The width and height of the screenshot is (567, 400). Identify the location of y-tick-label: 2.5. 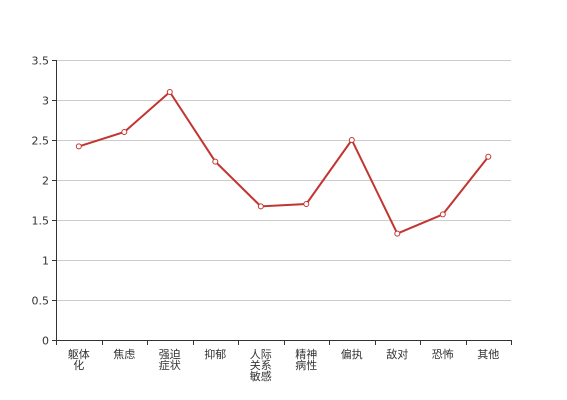
(41, 141).